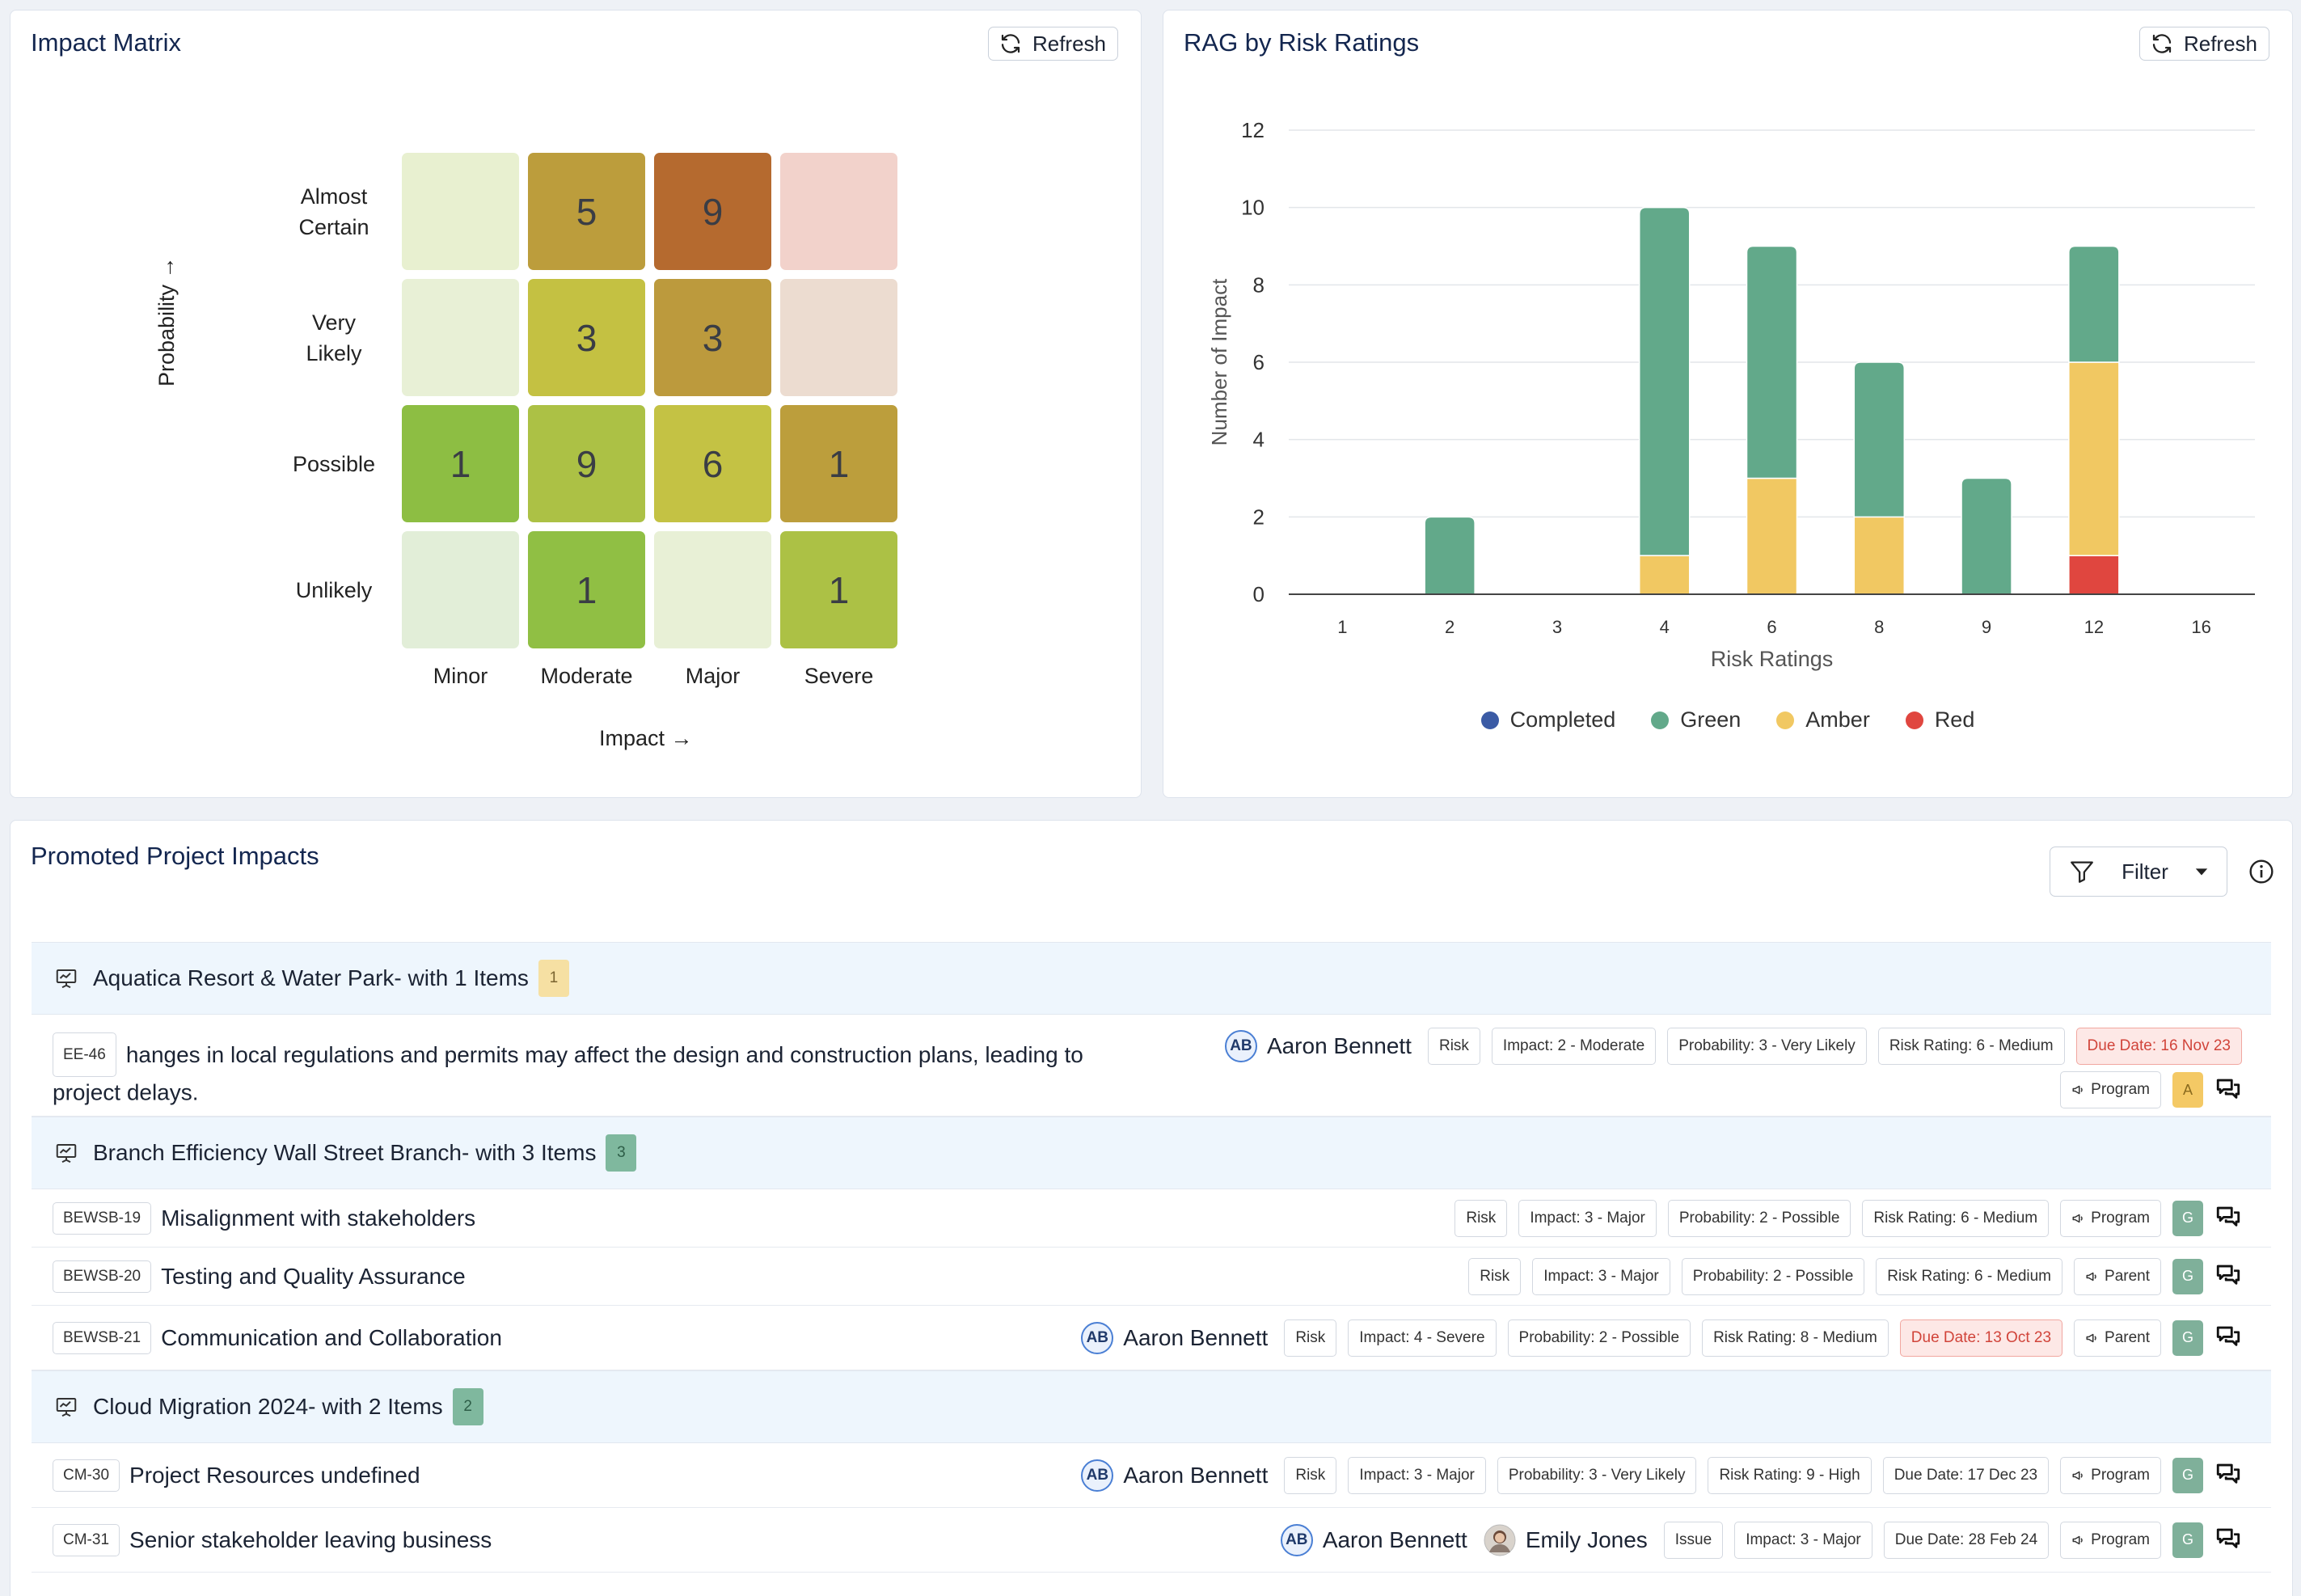 This screenshot has height=1596, width=2301. What do you see at coordinates (331, 1337) in the screenshot?
I see `impact-title: Communication and Collaboration` at bounding box center [331, 1337].